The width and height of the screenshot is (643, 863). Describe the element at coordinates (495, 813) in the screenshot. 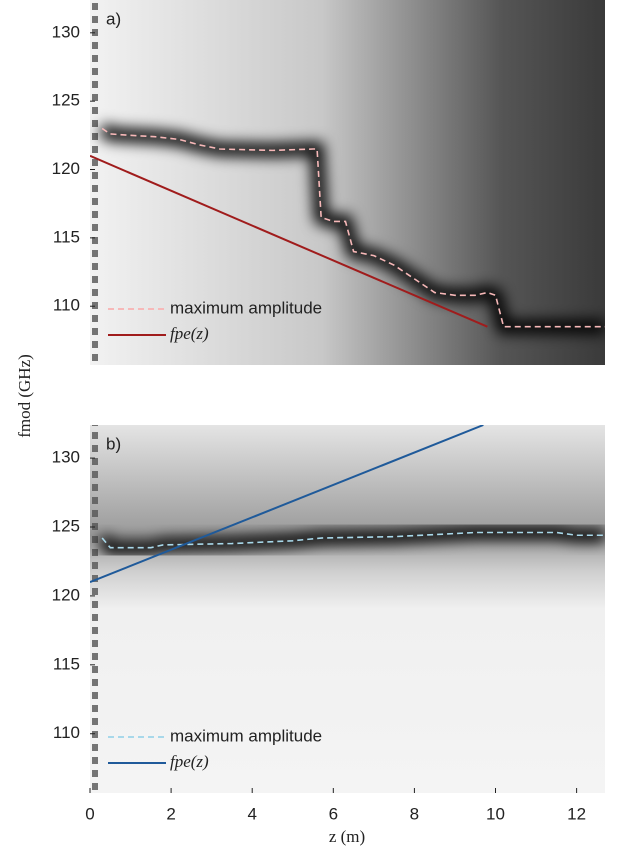

I see `x-tick-label: 10` at that location.